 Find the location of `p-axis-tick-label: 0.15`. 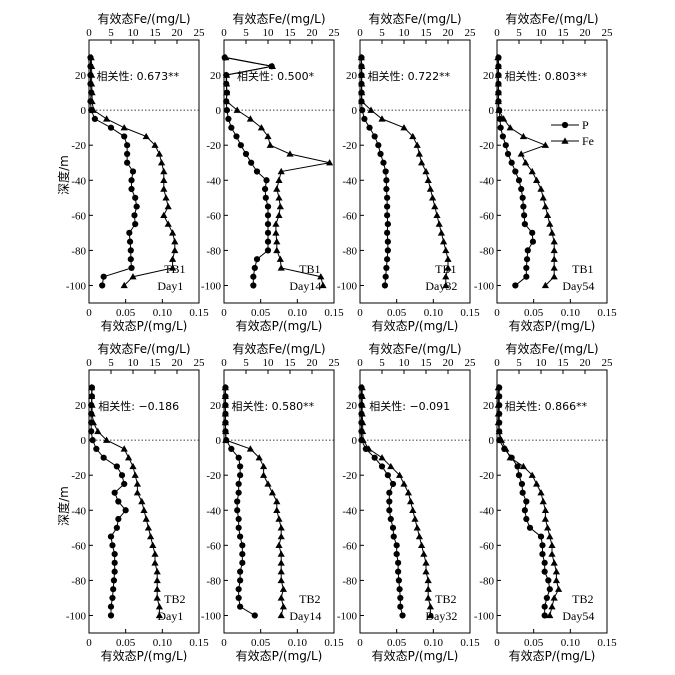

p-axis-tick-label: 0.15 is located at coordinates (470, 313).